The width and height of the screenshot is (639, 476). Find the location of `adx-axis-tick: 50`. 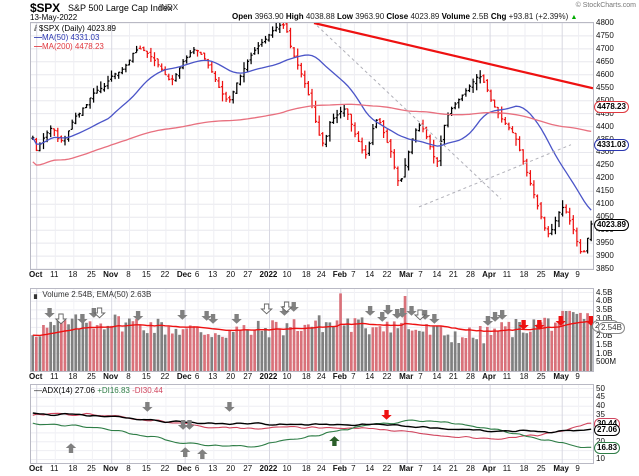

adx-axis-tick: 50 is located at coordinates (600, 388).